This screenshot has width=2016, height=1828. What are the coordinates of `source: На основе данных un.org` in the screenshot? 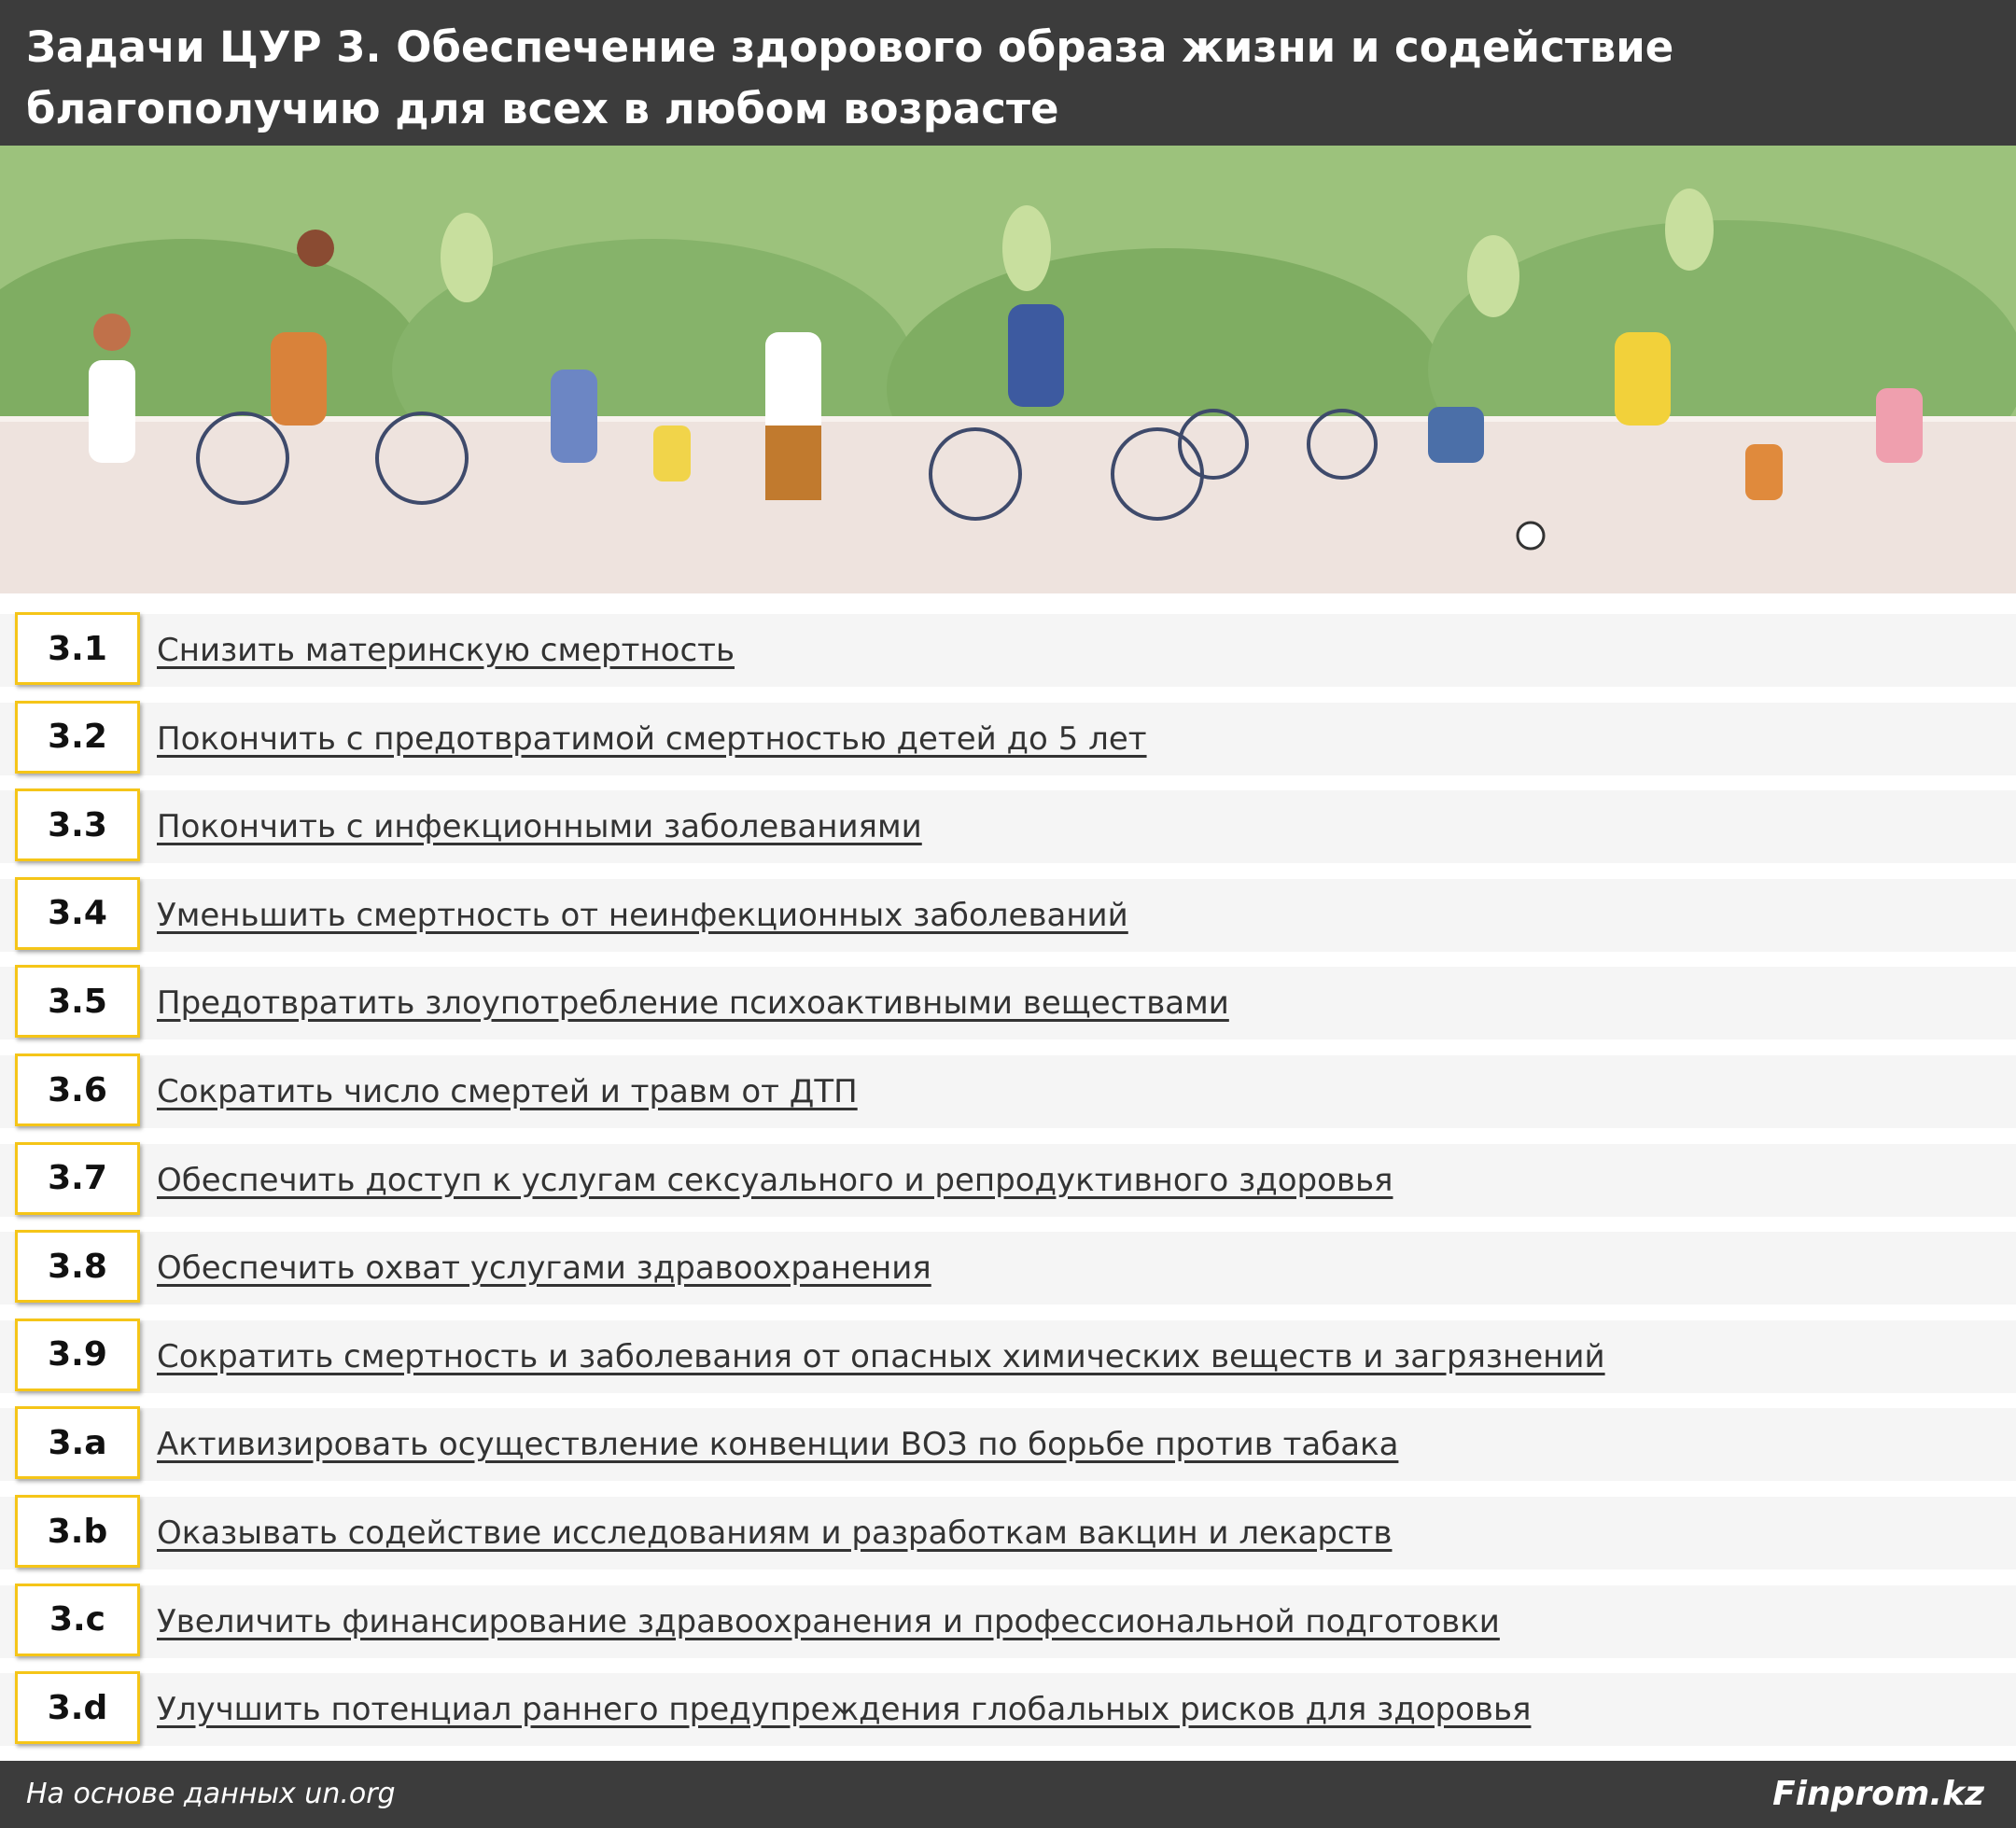 It's located at (211, 1794).